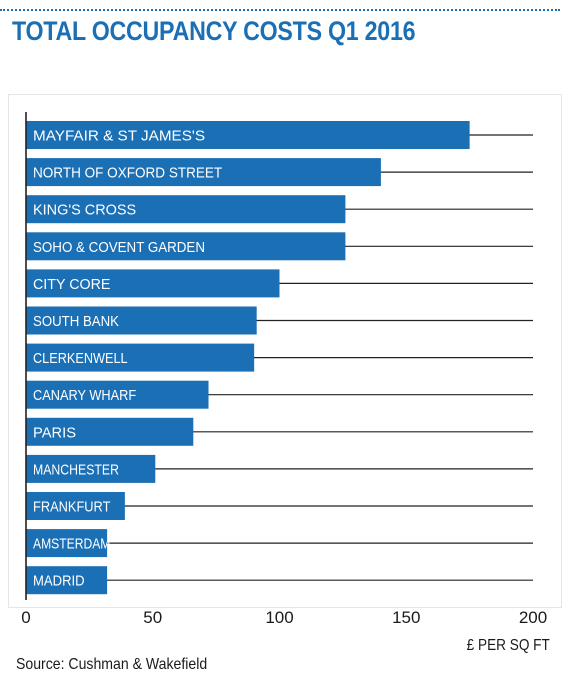 The height and width of the screenshot is (683, 570). Describe the element at coordinates (119, 136) in the screenshot. I see `bar-category-label: MAYFAIR & ST JAMES'S` at that location.